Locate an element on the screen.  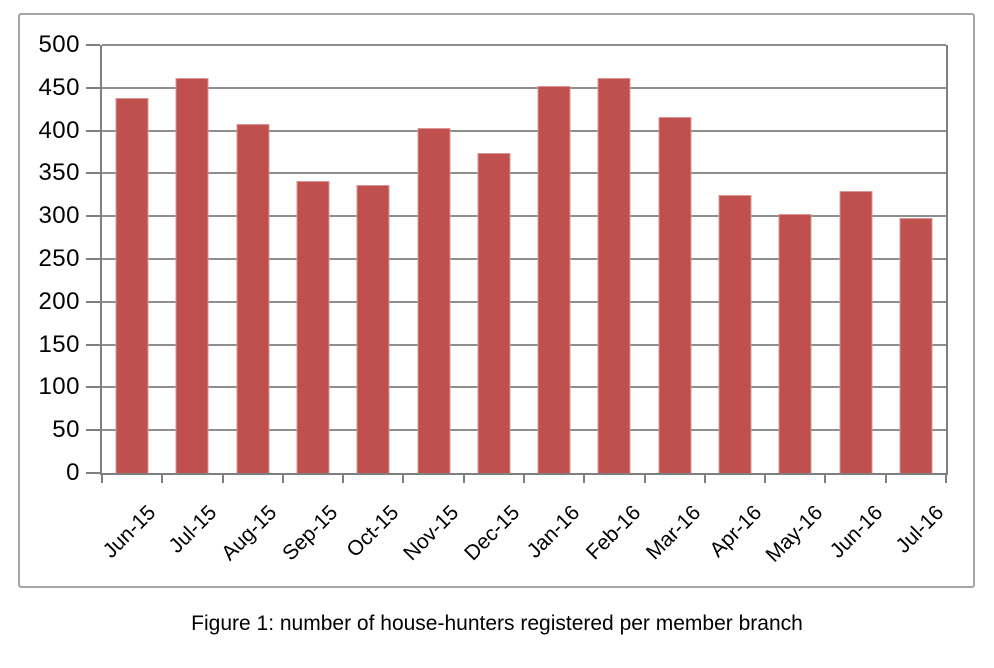
y-axis-tick-label: 500 is located at coordinates (59, 44).